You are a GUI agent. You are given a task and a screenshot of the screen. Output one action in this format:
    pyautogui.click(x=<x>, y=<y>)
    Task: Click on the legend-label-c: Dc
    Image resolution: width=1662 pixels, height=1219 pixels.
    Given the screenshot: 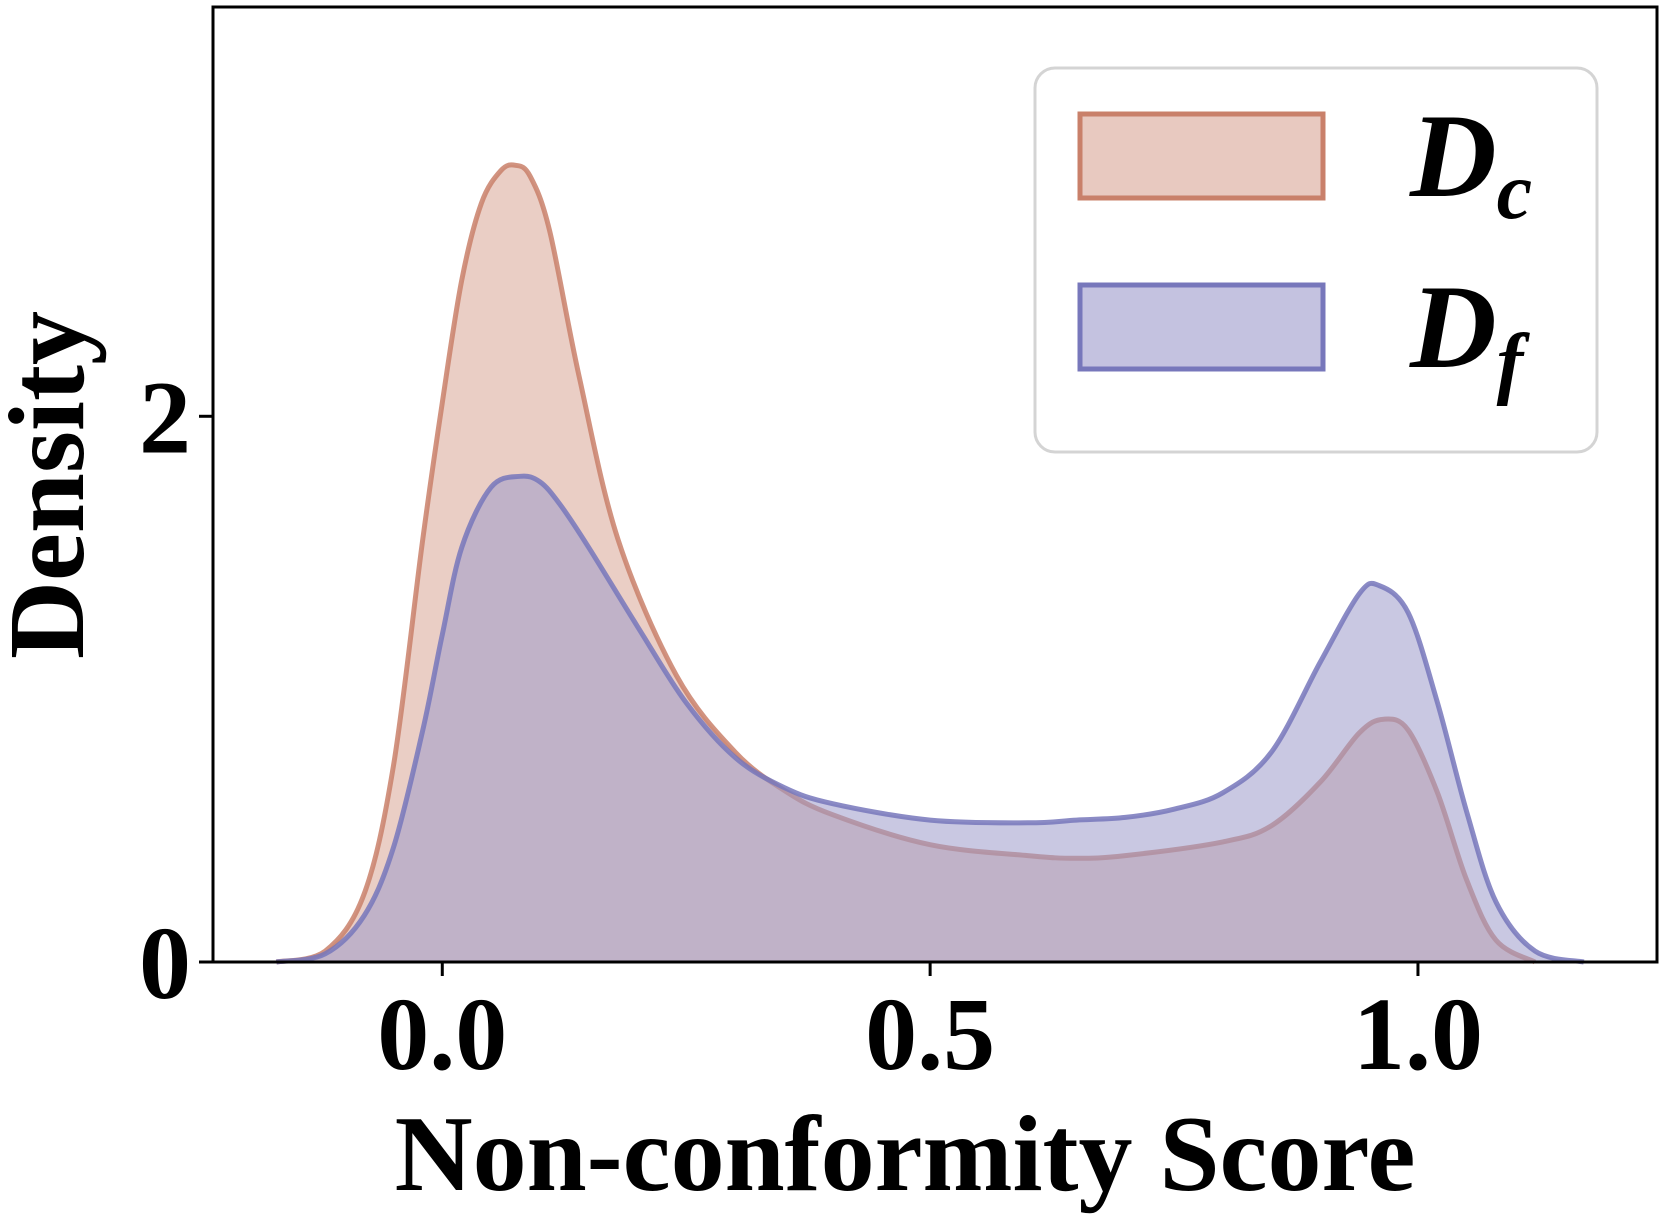 What is the action you would take?
    pyautogui.click(x=1470, y=162)
    